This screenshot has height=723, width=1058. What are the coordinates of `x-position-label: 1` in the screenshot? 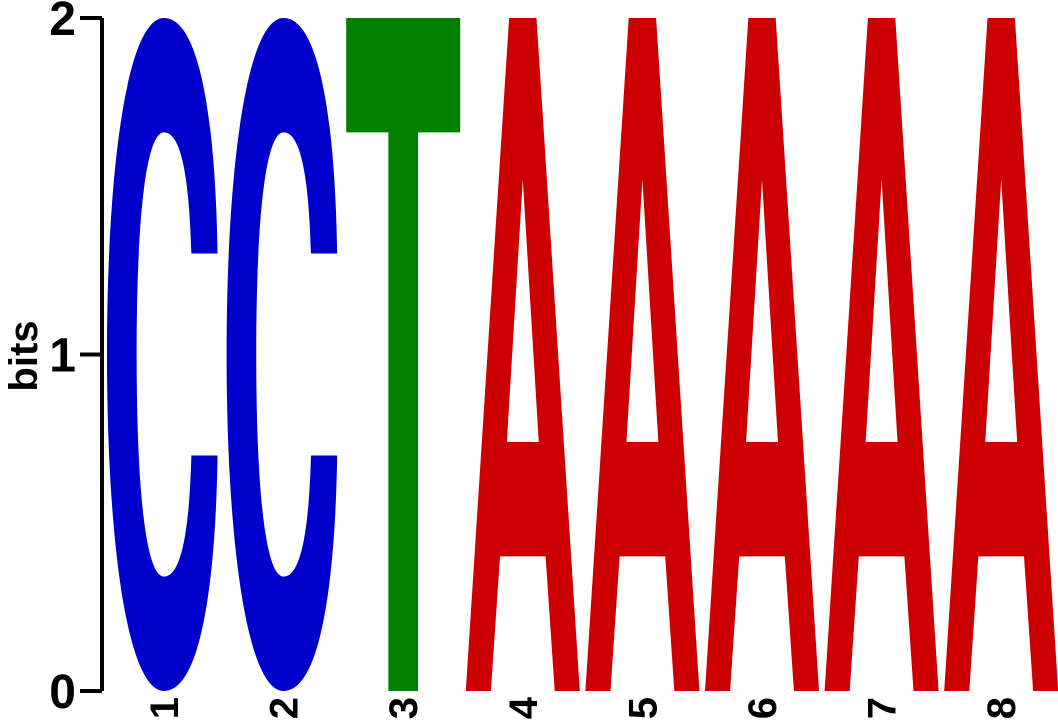 It's located at (165, 708).